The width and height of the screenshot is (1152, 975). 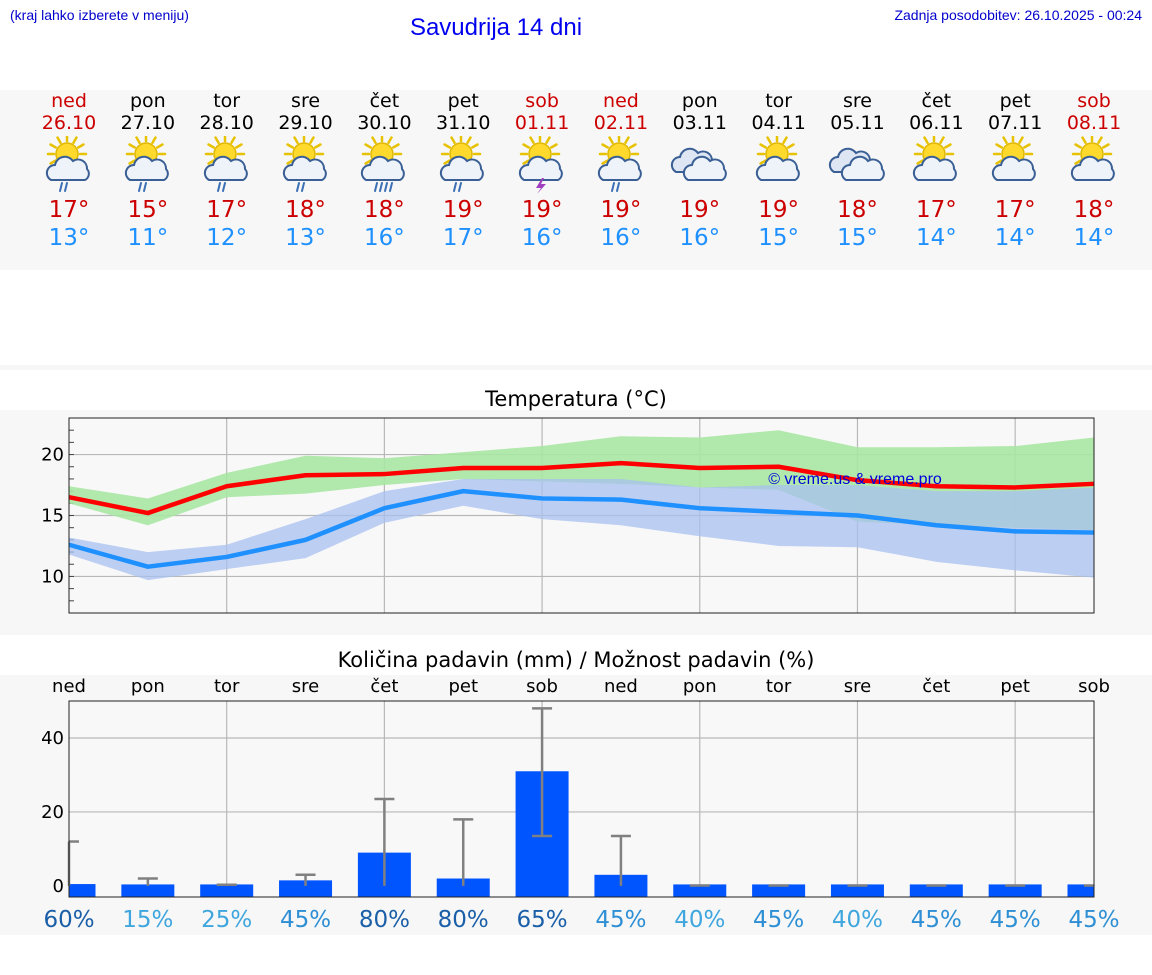 I want to click on forecast-day: čet 30.10 18° 16°, so click(x=384, y=171).